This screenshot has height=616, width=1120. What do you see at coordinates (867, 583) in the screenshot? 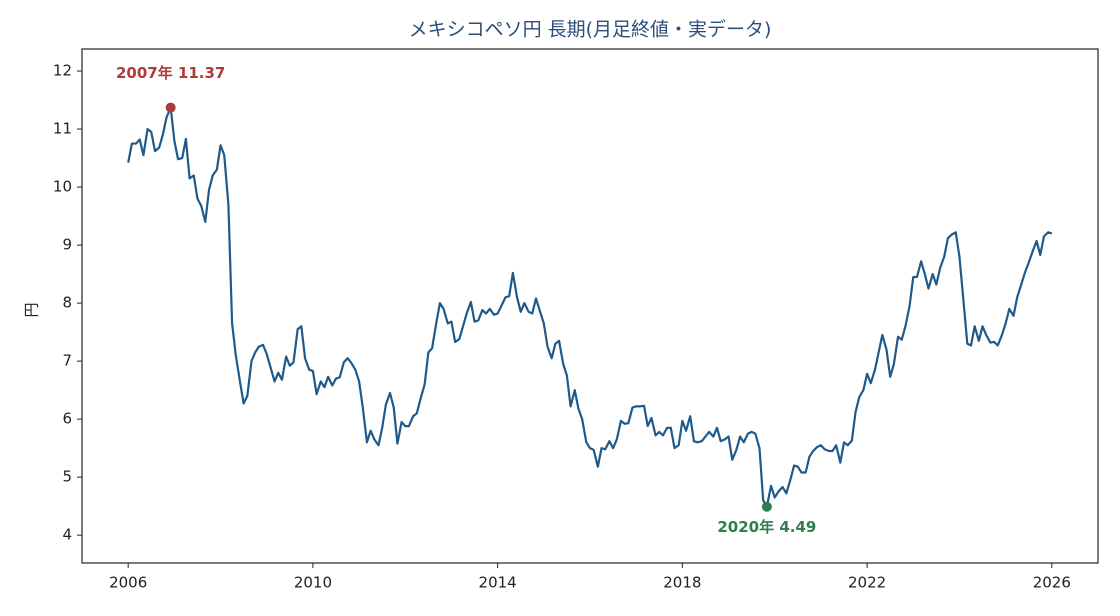
I see `x-tick-label: 2022` at bounding box center [867, 583].